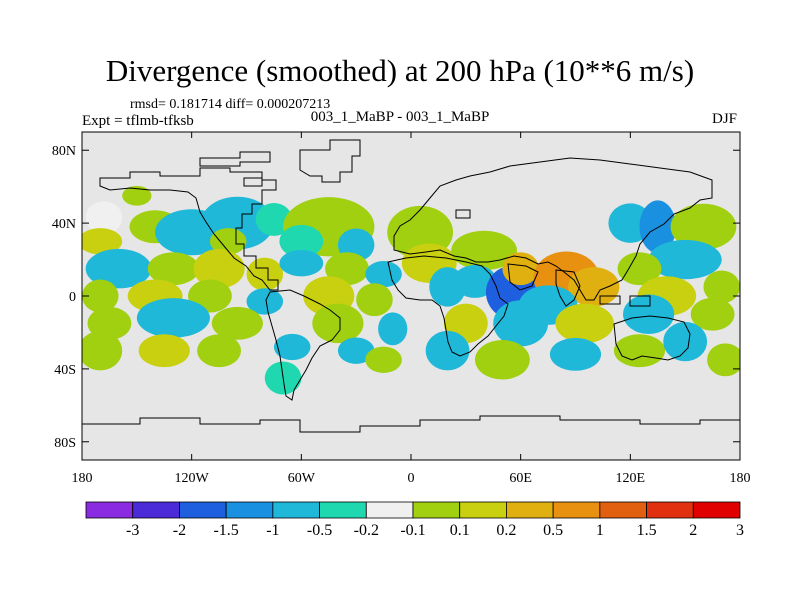  I want to click on colorbar-label: 2, so click(693, 530).